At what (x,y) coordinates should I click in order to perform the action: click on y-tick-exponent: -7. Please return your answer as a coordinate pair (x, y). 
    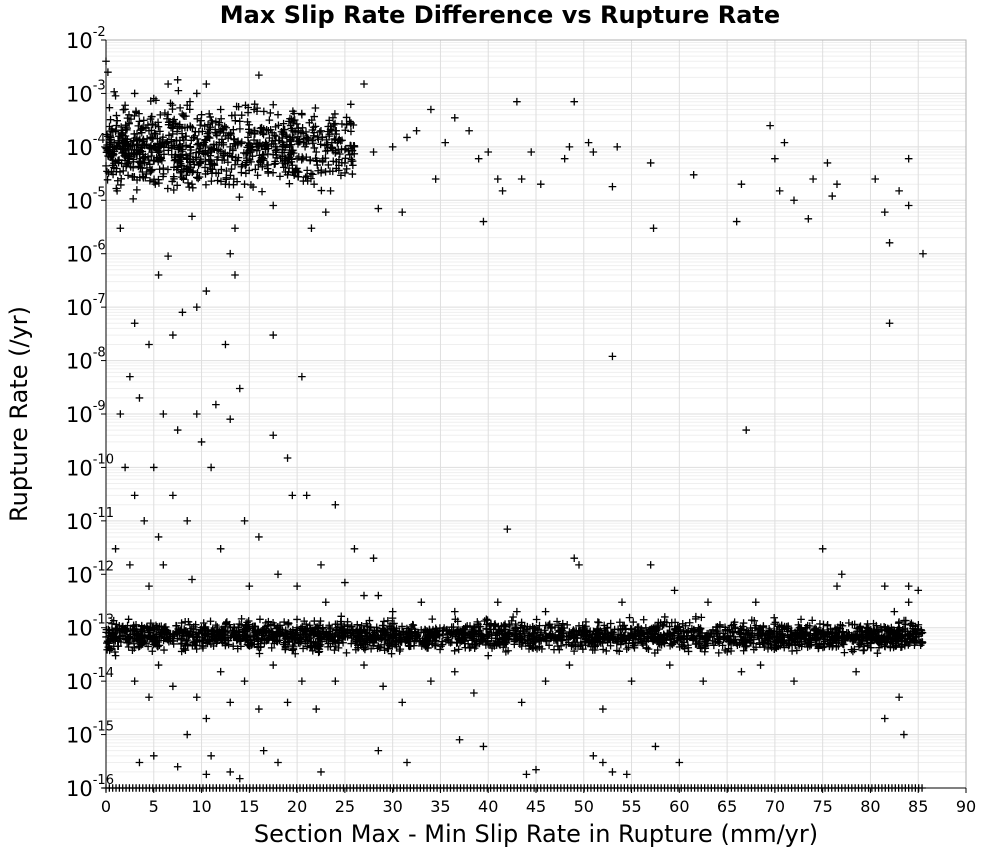
    Looking at the image, I should click on (99, 299).